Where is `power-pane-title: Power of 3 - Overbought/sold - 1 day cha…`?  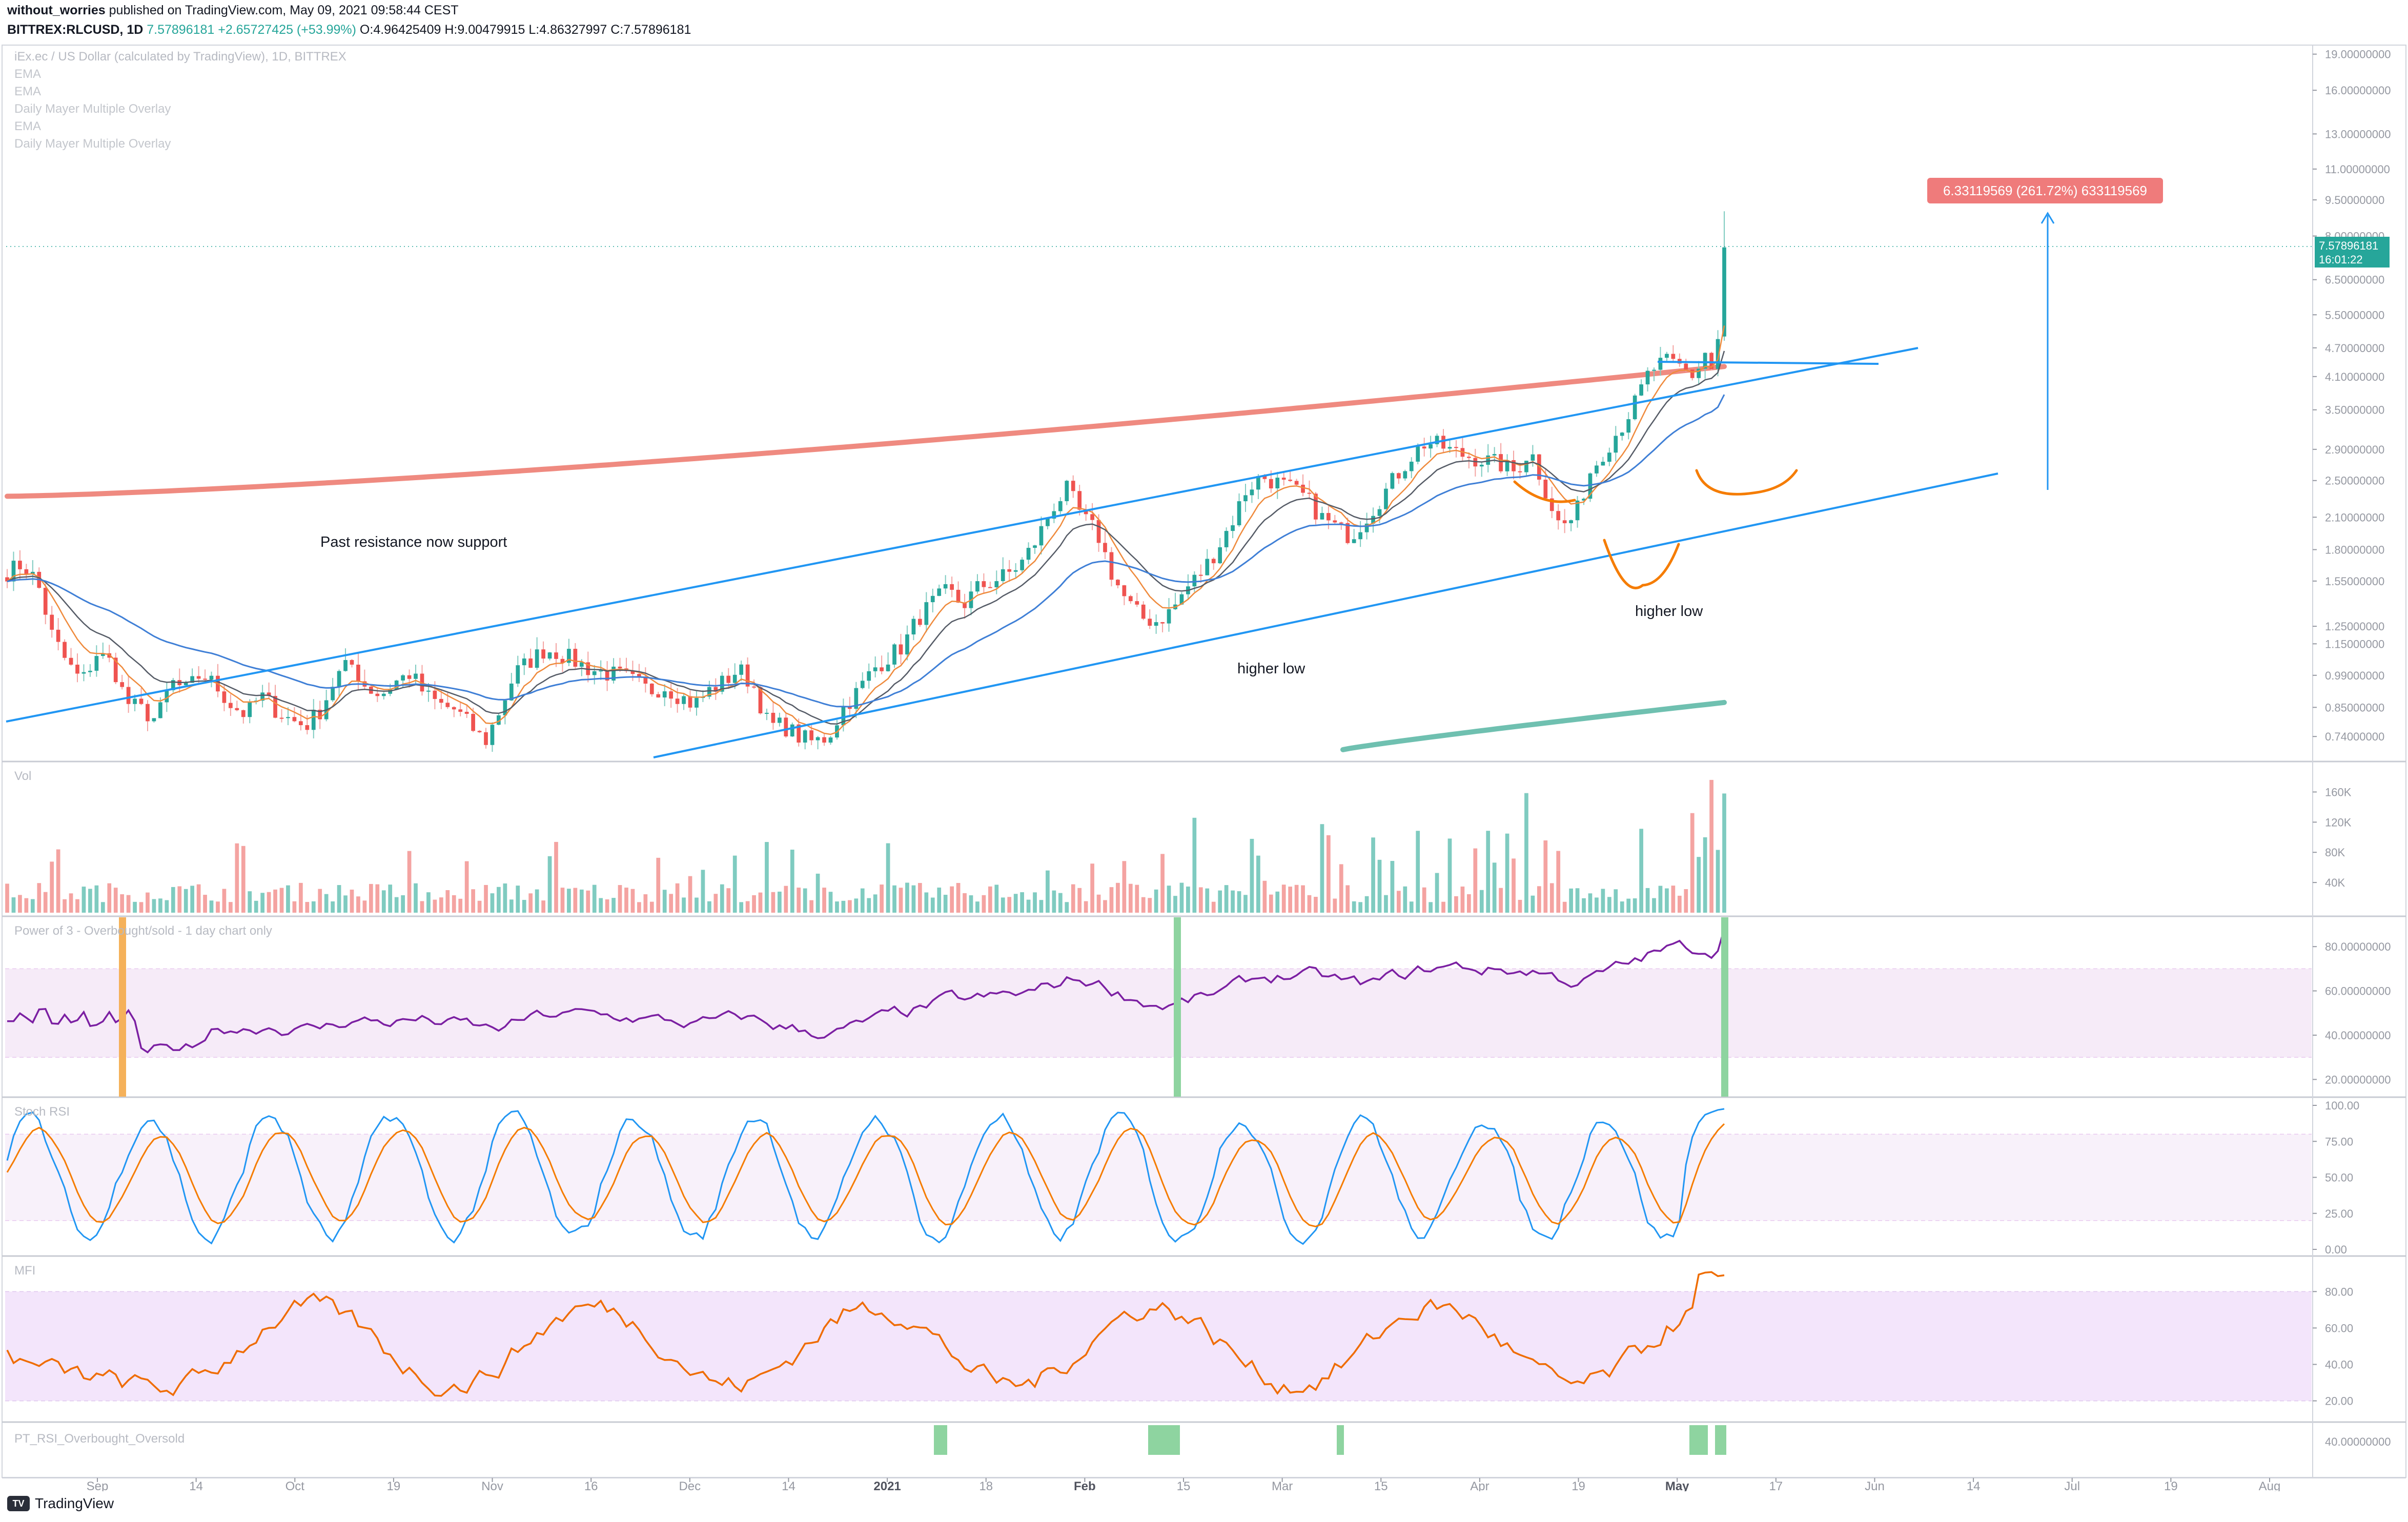
power-pane-title: Power of 3 - Overbought/sold - 1 day cha… is located at coordinates (143, 931).